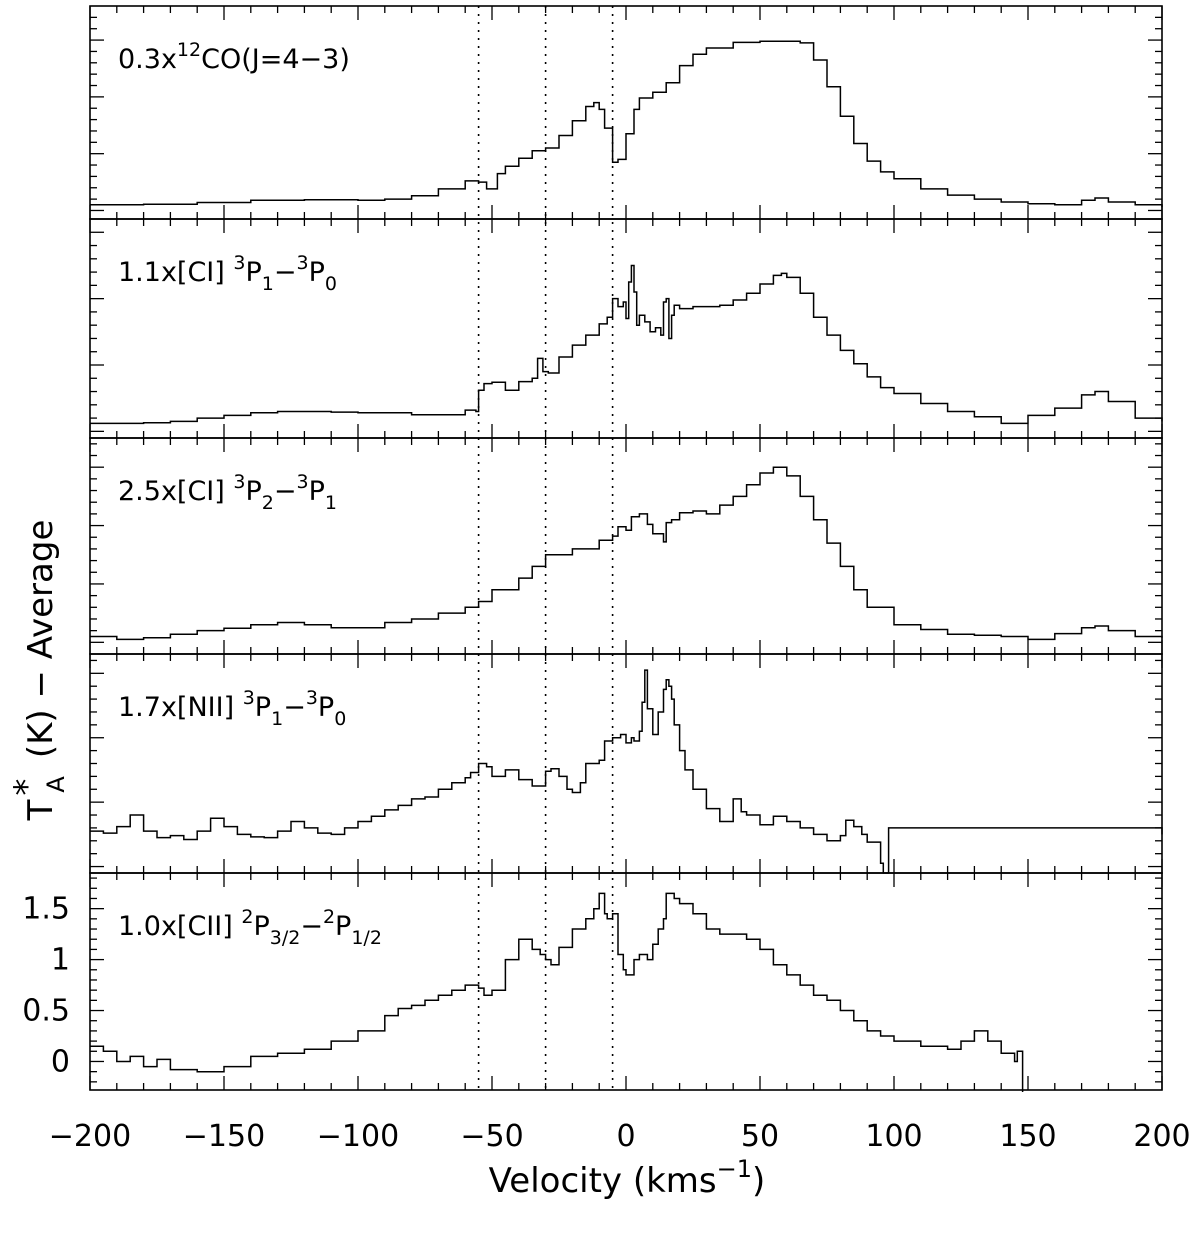 This screenshot has height=1233, width=1200. Describe the element at coordinates (147, 59) in the screenshot. I see `panel-label-part: 0.3x` at that location.